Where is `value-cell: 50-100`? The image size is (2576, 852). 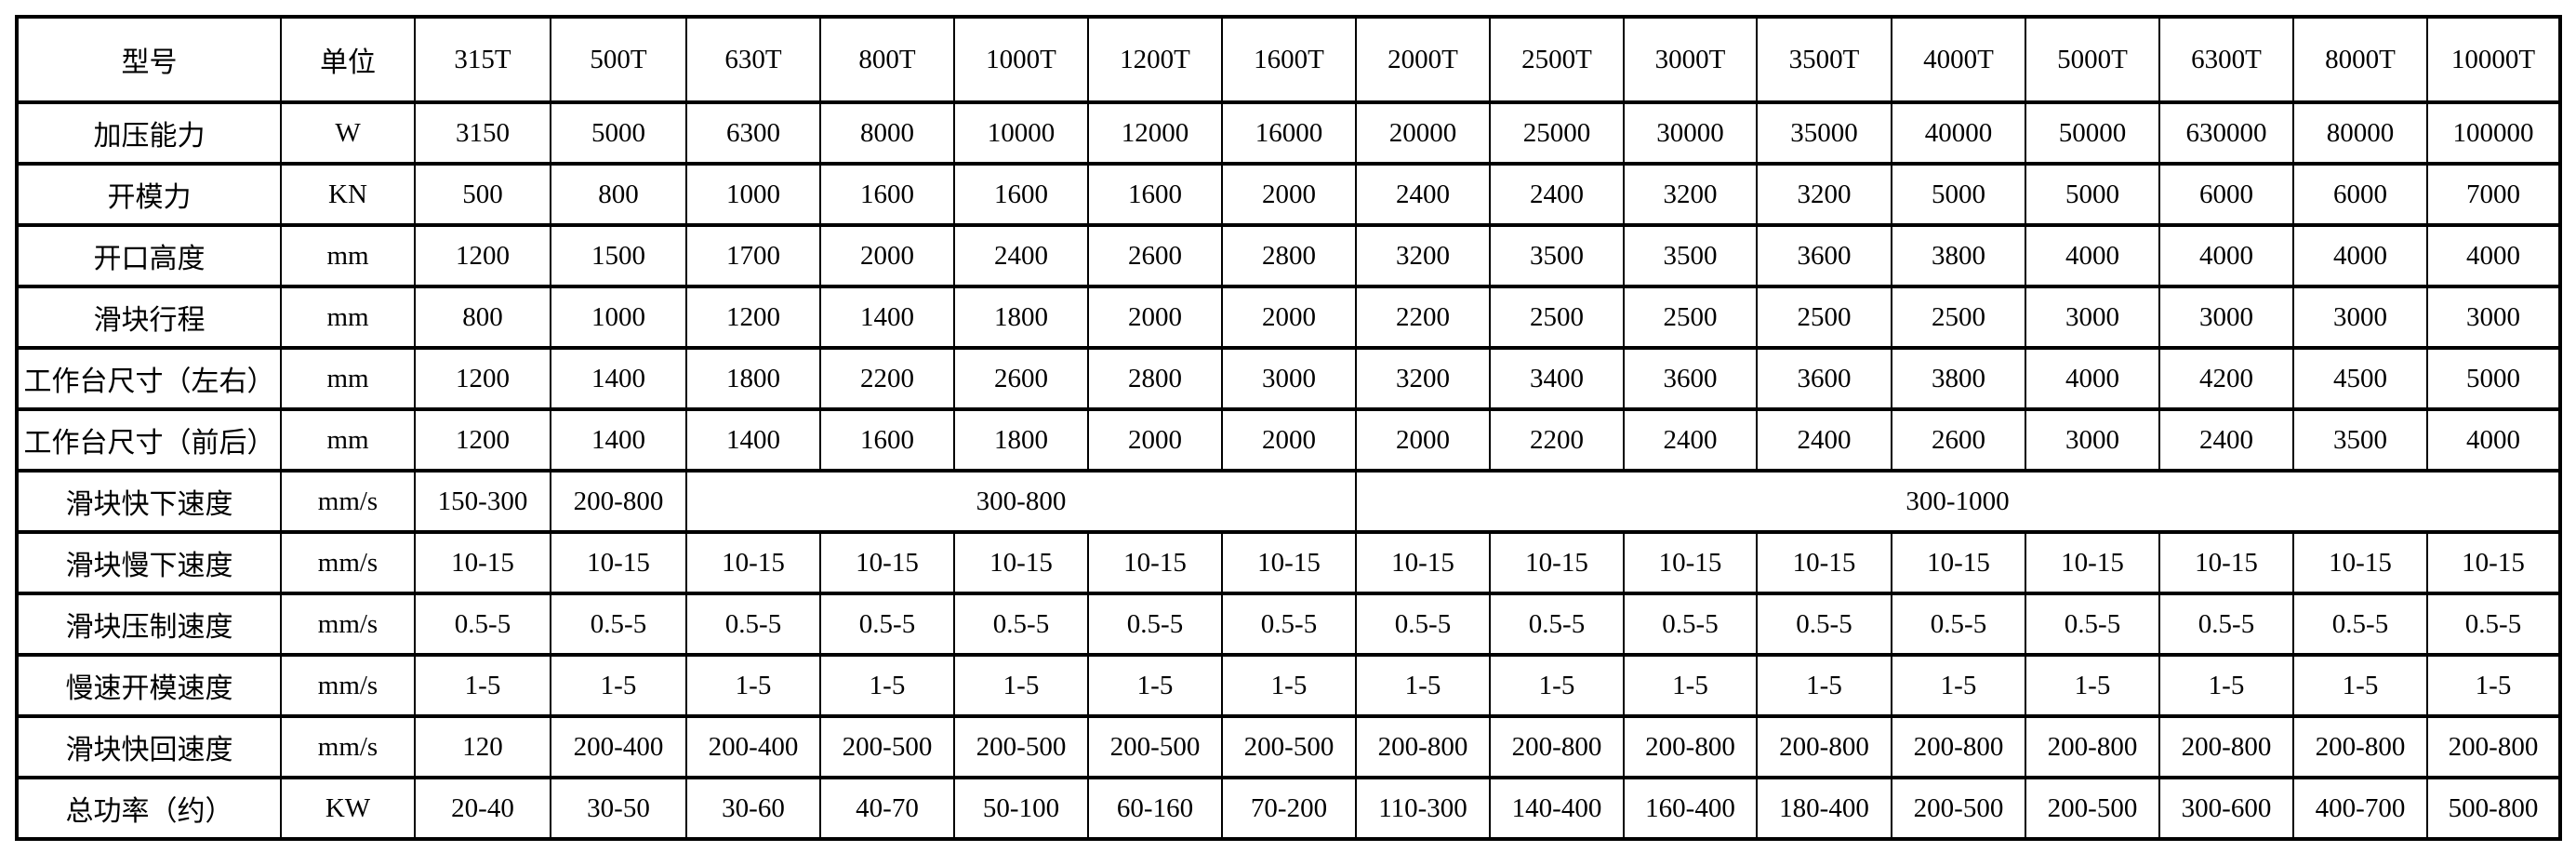
value-cell: 50-100 is located at coordinates (1021, 808).